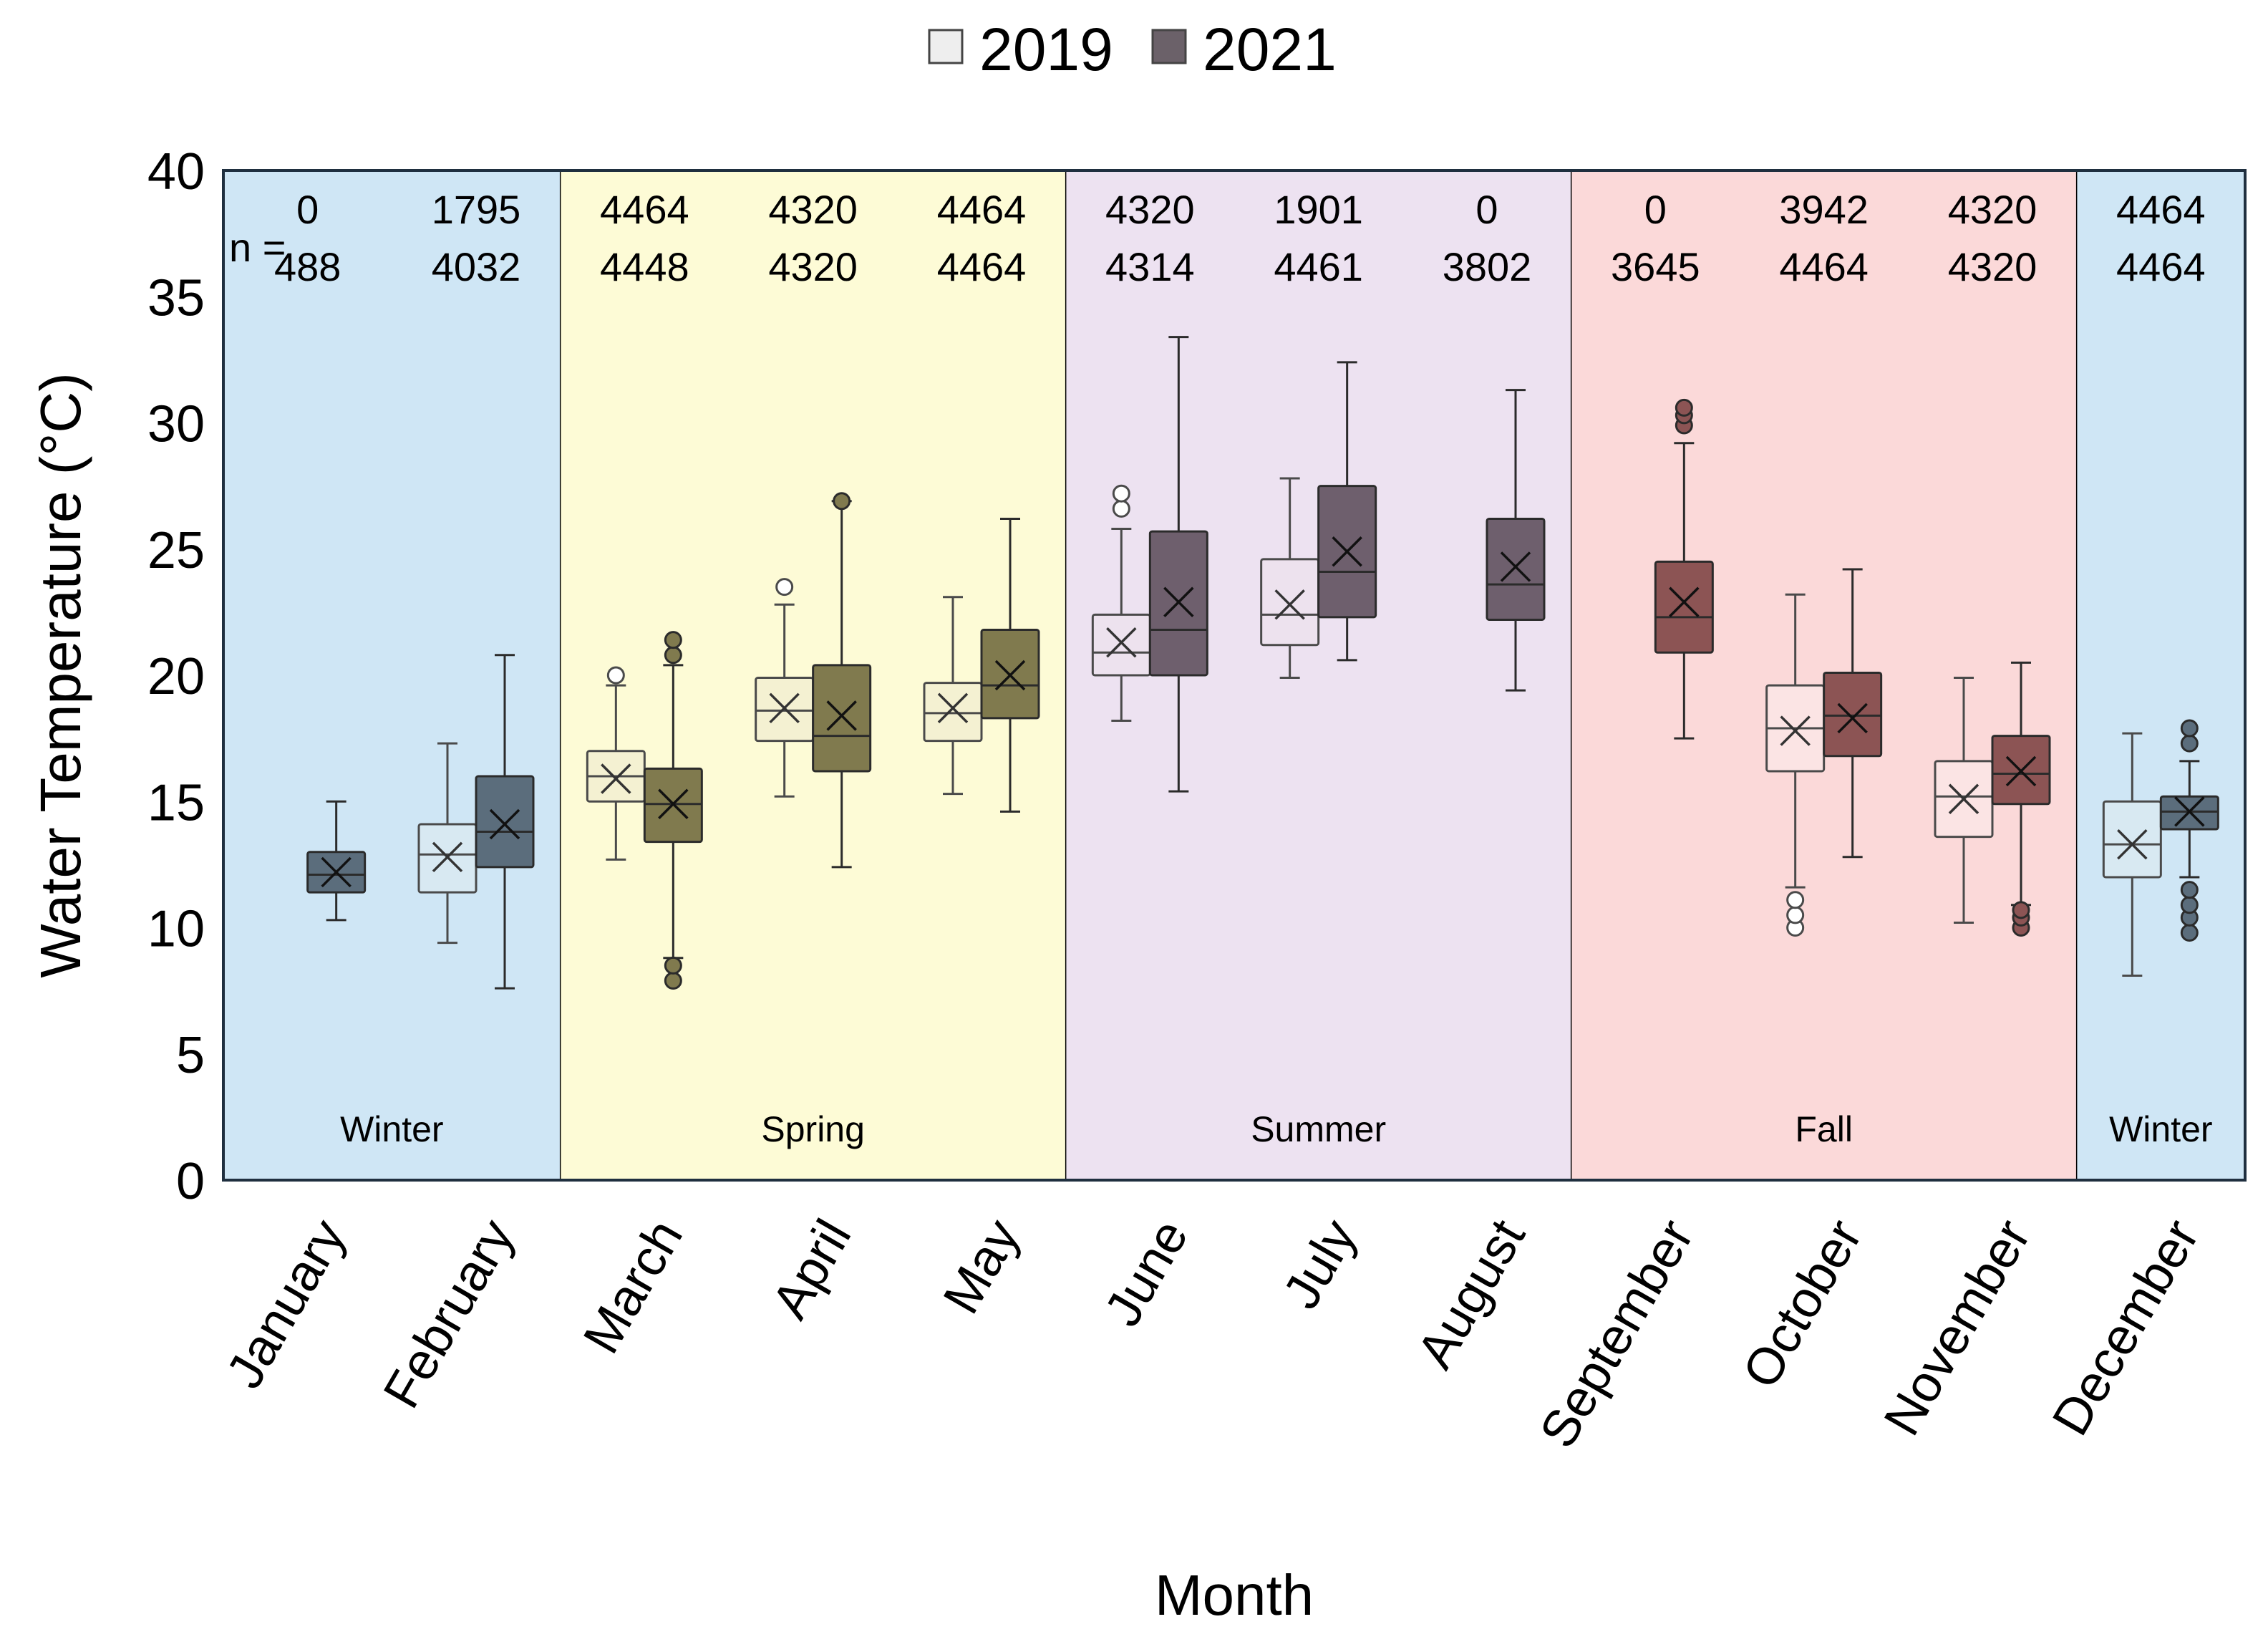 The width and height of the screenshot is (2268, 1647). Describe the element at coordinates (1617, 1333) in the screenshot. I see `x-tick-label-september: September` at that location.